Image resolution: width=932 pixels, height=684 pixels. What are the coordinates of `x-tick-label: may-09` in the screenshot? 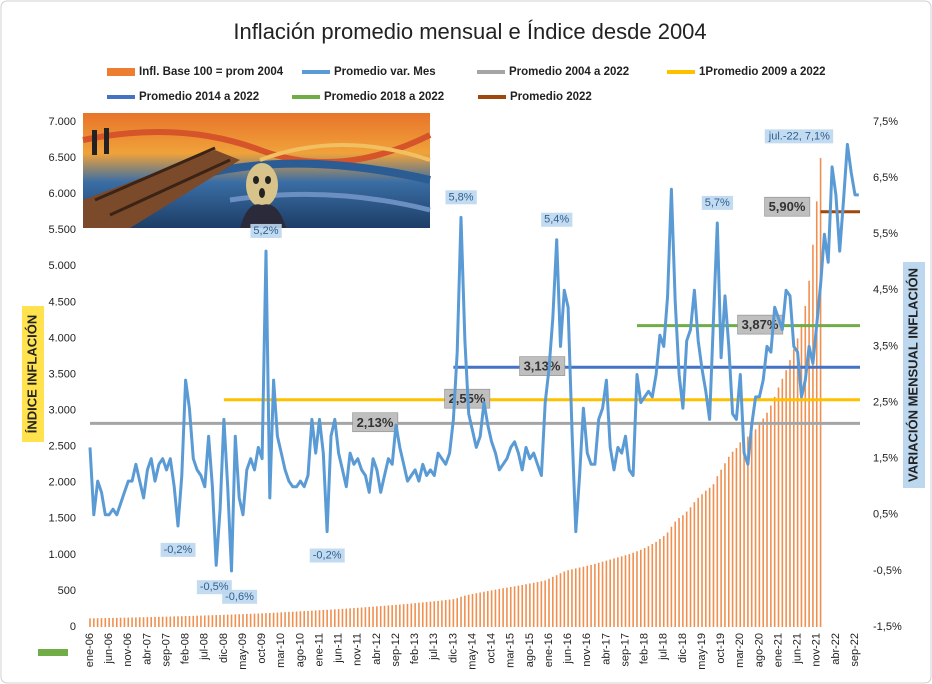 It's located at (243, 651).